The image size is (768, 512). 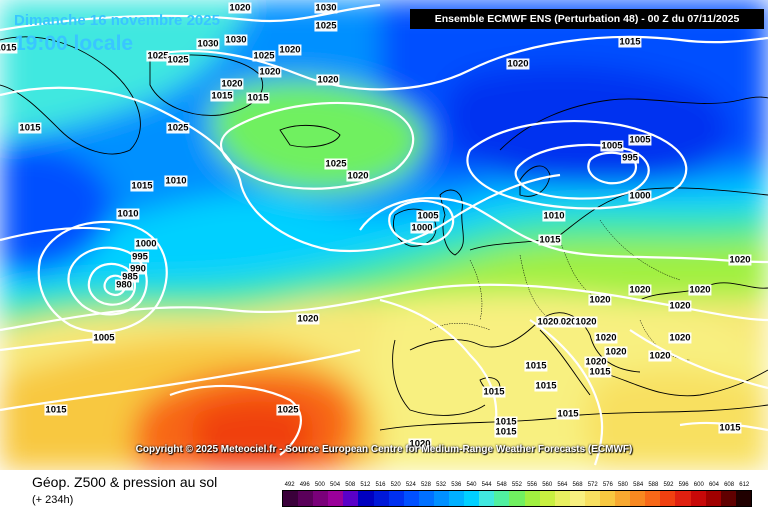 What do you see at coordinates (125, 482) in the screenshot?
I see `variable-title: Géop. Z500 & pression au sol` at bounding box center [125, 482].